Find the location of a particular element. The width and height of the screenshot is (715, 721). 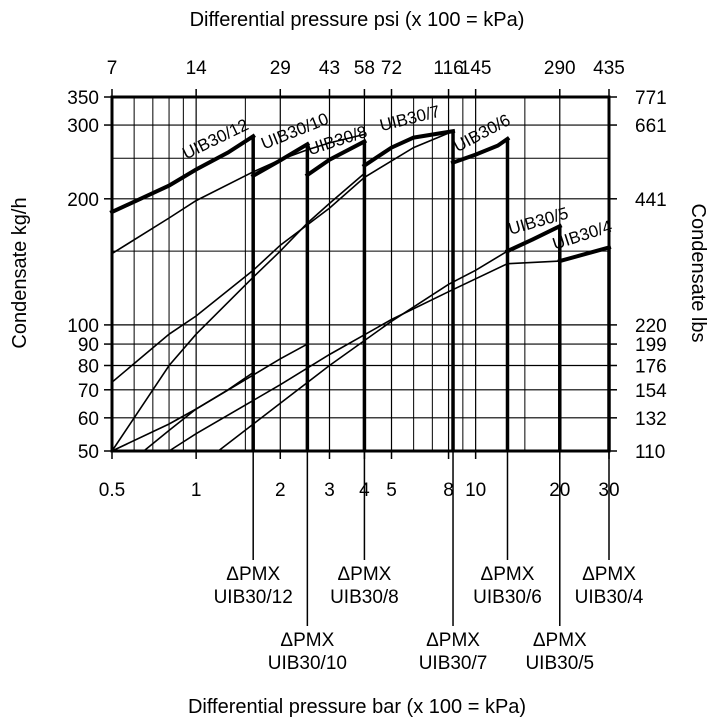

top-tick-label: 145 is located at coordinates (476, 68).